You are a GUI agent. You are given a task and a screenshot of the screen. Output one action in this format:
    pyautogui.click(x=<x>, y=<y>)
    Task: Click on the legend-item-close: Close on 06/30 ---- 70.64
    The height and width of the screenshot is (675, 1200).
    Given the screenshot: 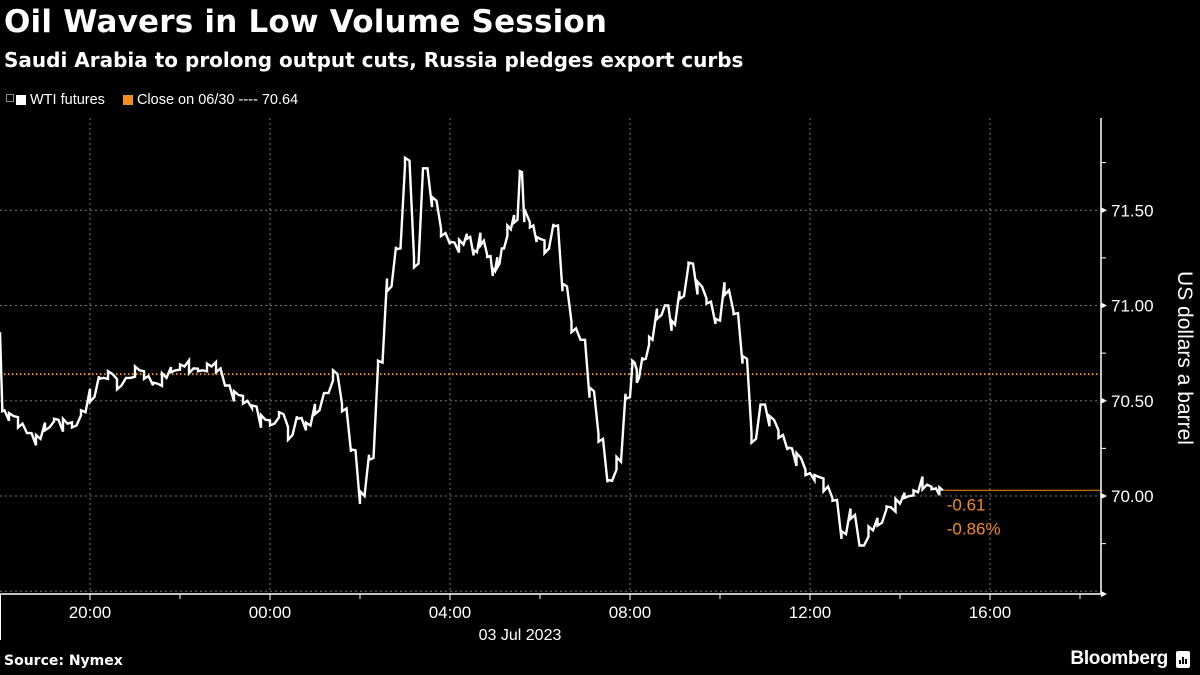 What is the action you would take?
    pyautogui.click(x=210, y=100)
    